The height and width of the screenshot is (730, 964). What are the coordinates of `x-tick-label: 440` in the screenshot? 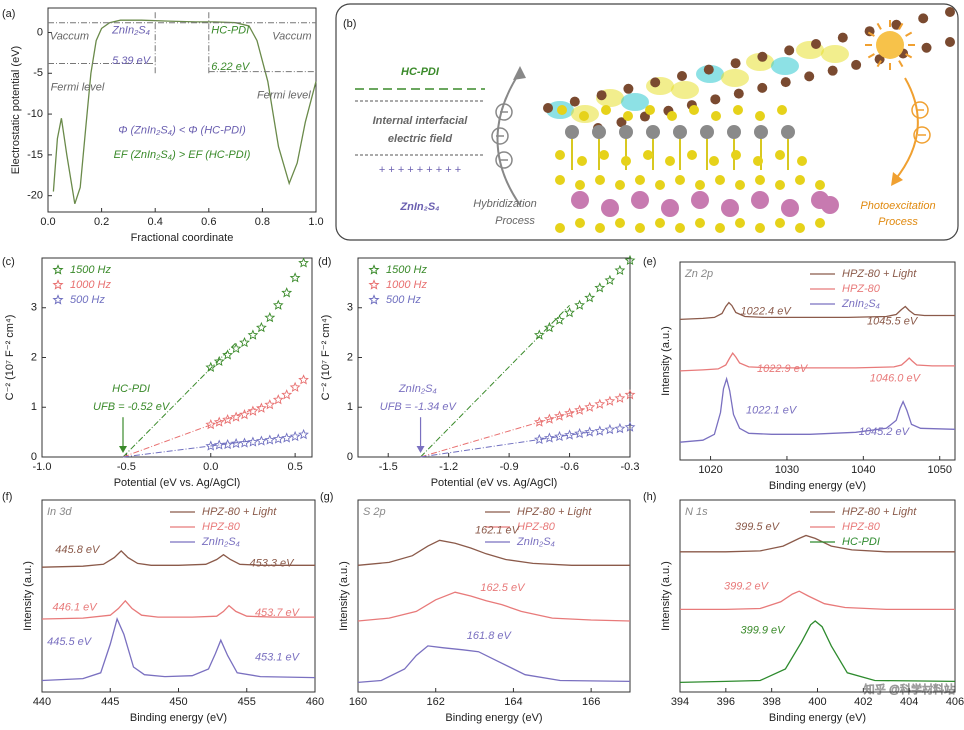 It's located at (42, 702).